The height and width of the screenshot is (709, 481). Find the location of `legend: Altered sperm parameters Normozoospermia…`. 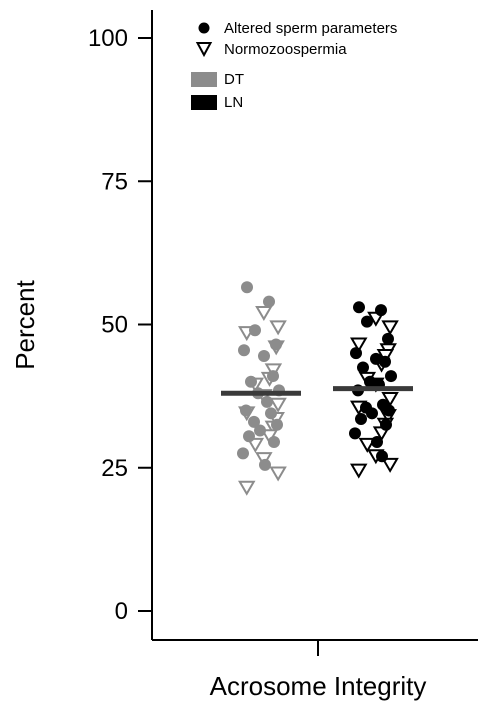

legend: Altered sperm parameters Normozoospermia… is located at coordinates (294, 65).